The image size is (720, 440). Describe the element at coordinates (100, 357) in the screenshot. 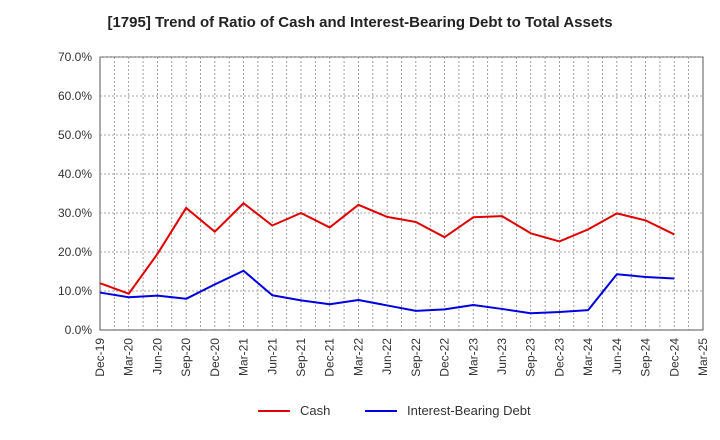

I see `x-tick-label: Dec-19` at that location.